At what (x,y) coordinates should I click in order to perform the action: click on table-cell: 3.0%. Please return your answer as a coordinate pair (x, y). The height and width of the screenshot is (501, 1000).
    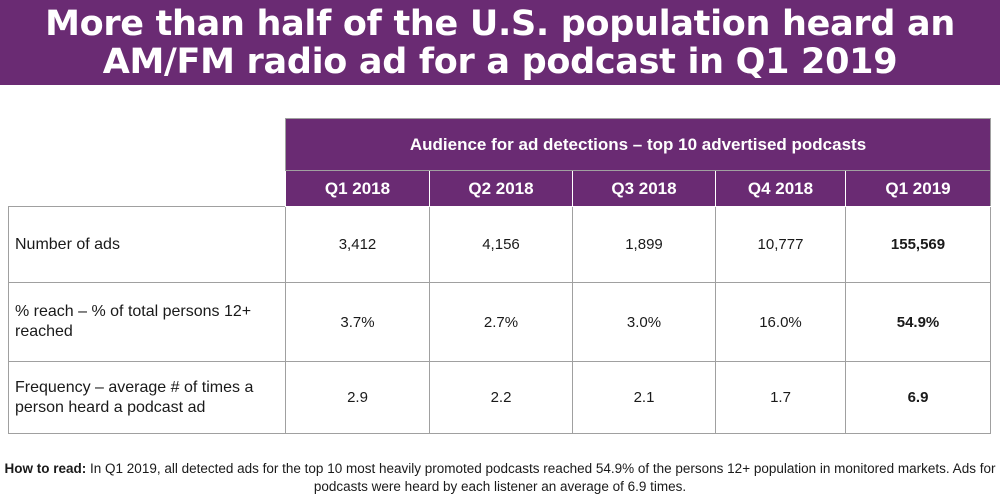
    Looking at the image, I should click on (644, 322).